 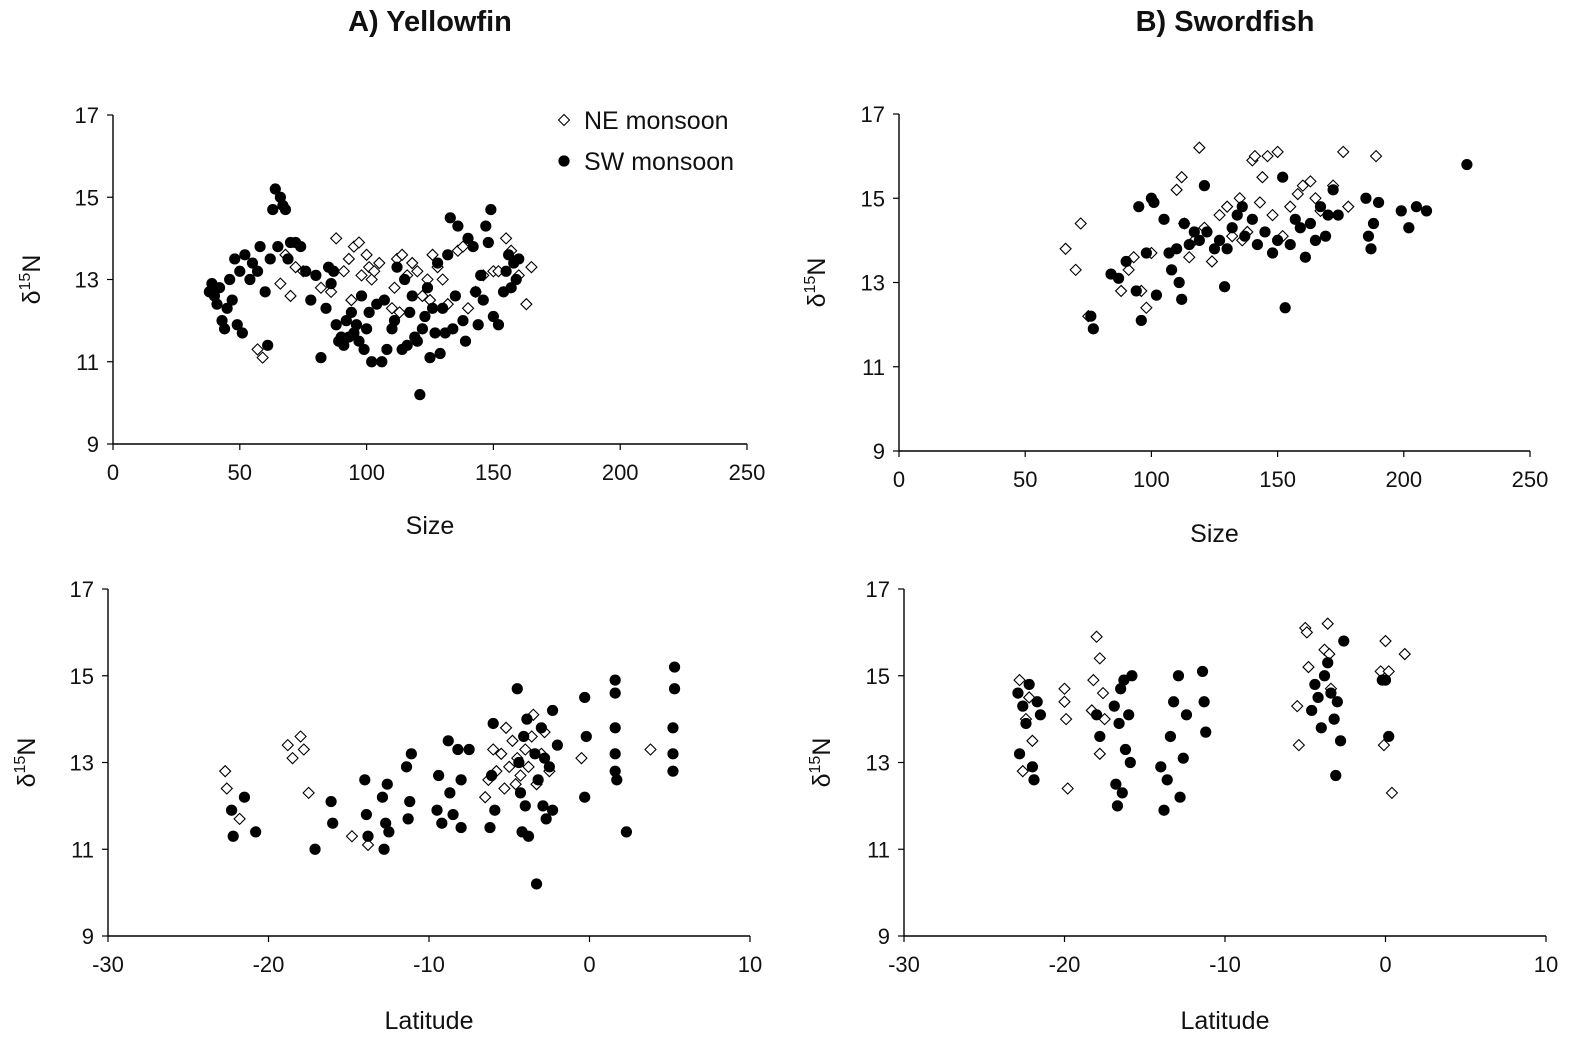 I want to click on x-tick-label: -20, so click(x=269, y=964).